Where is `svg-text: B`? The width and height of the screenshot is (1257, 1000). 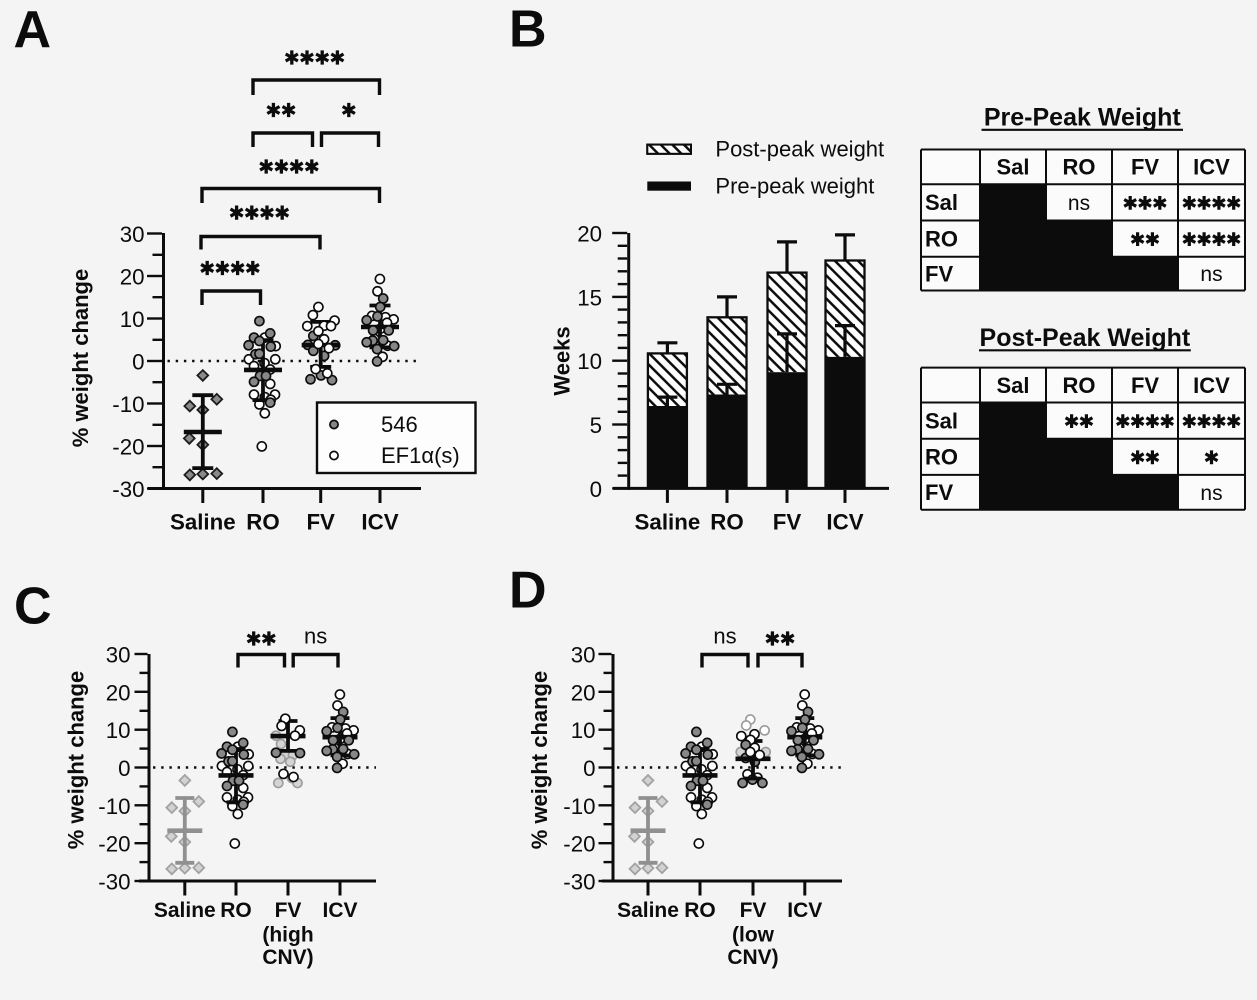
svg-text: B is located at coordinates (528, 30).